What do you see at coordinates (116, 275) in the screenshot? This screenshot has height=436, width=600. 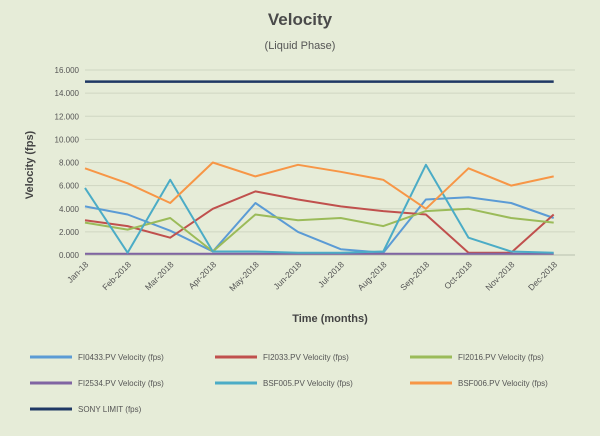 I see `x-tick-label: Feb-2018` at bounding box center [116, 275].